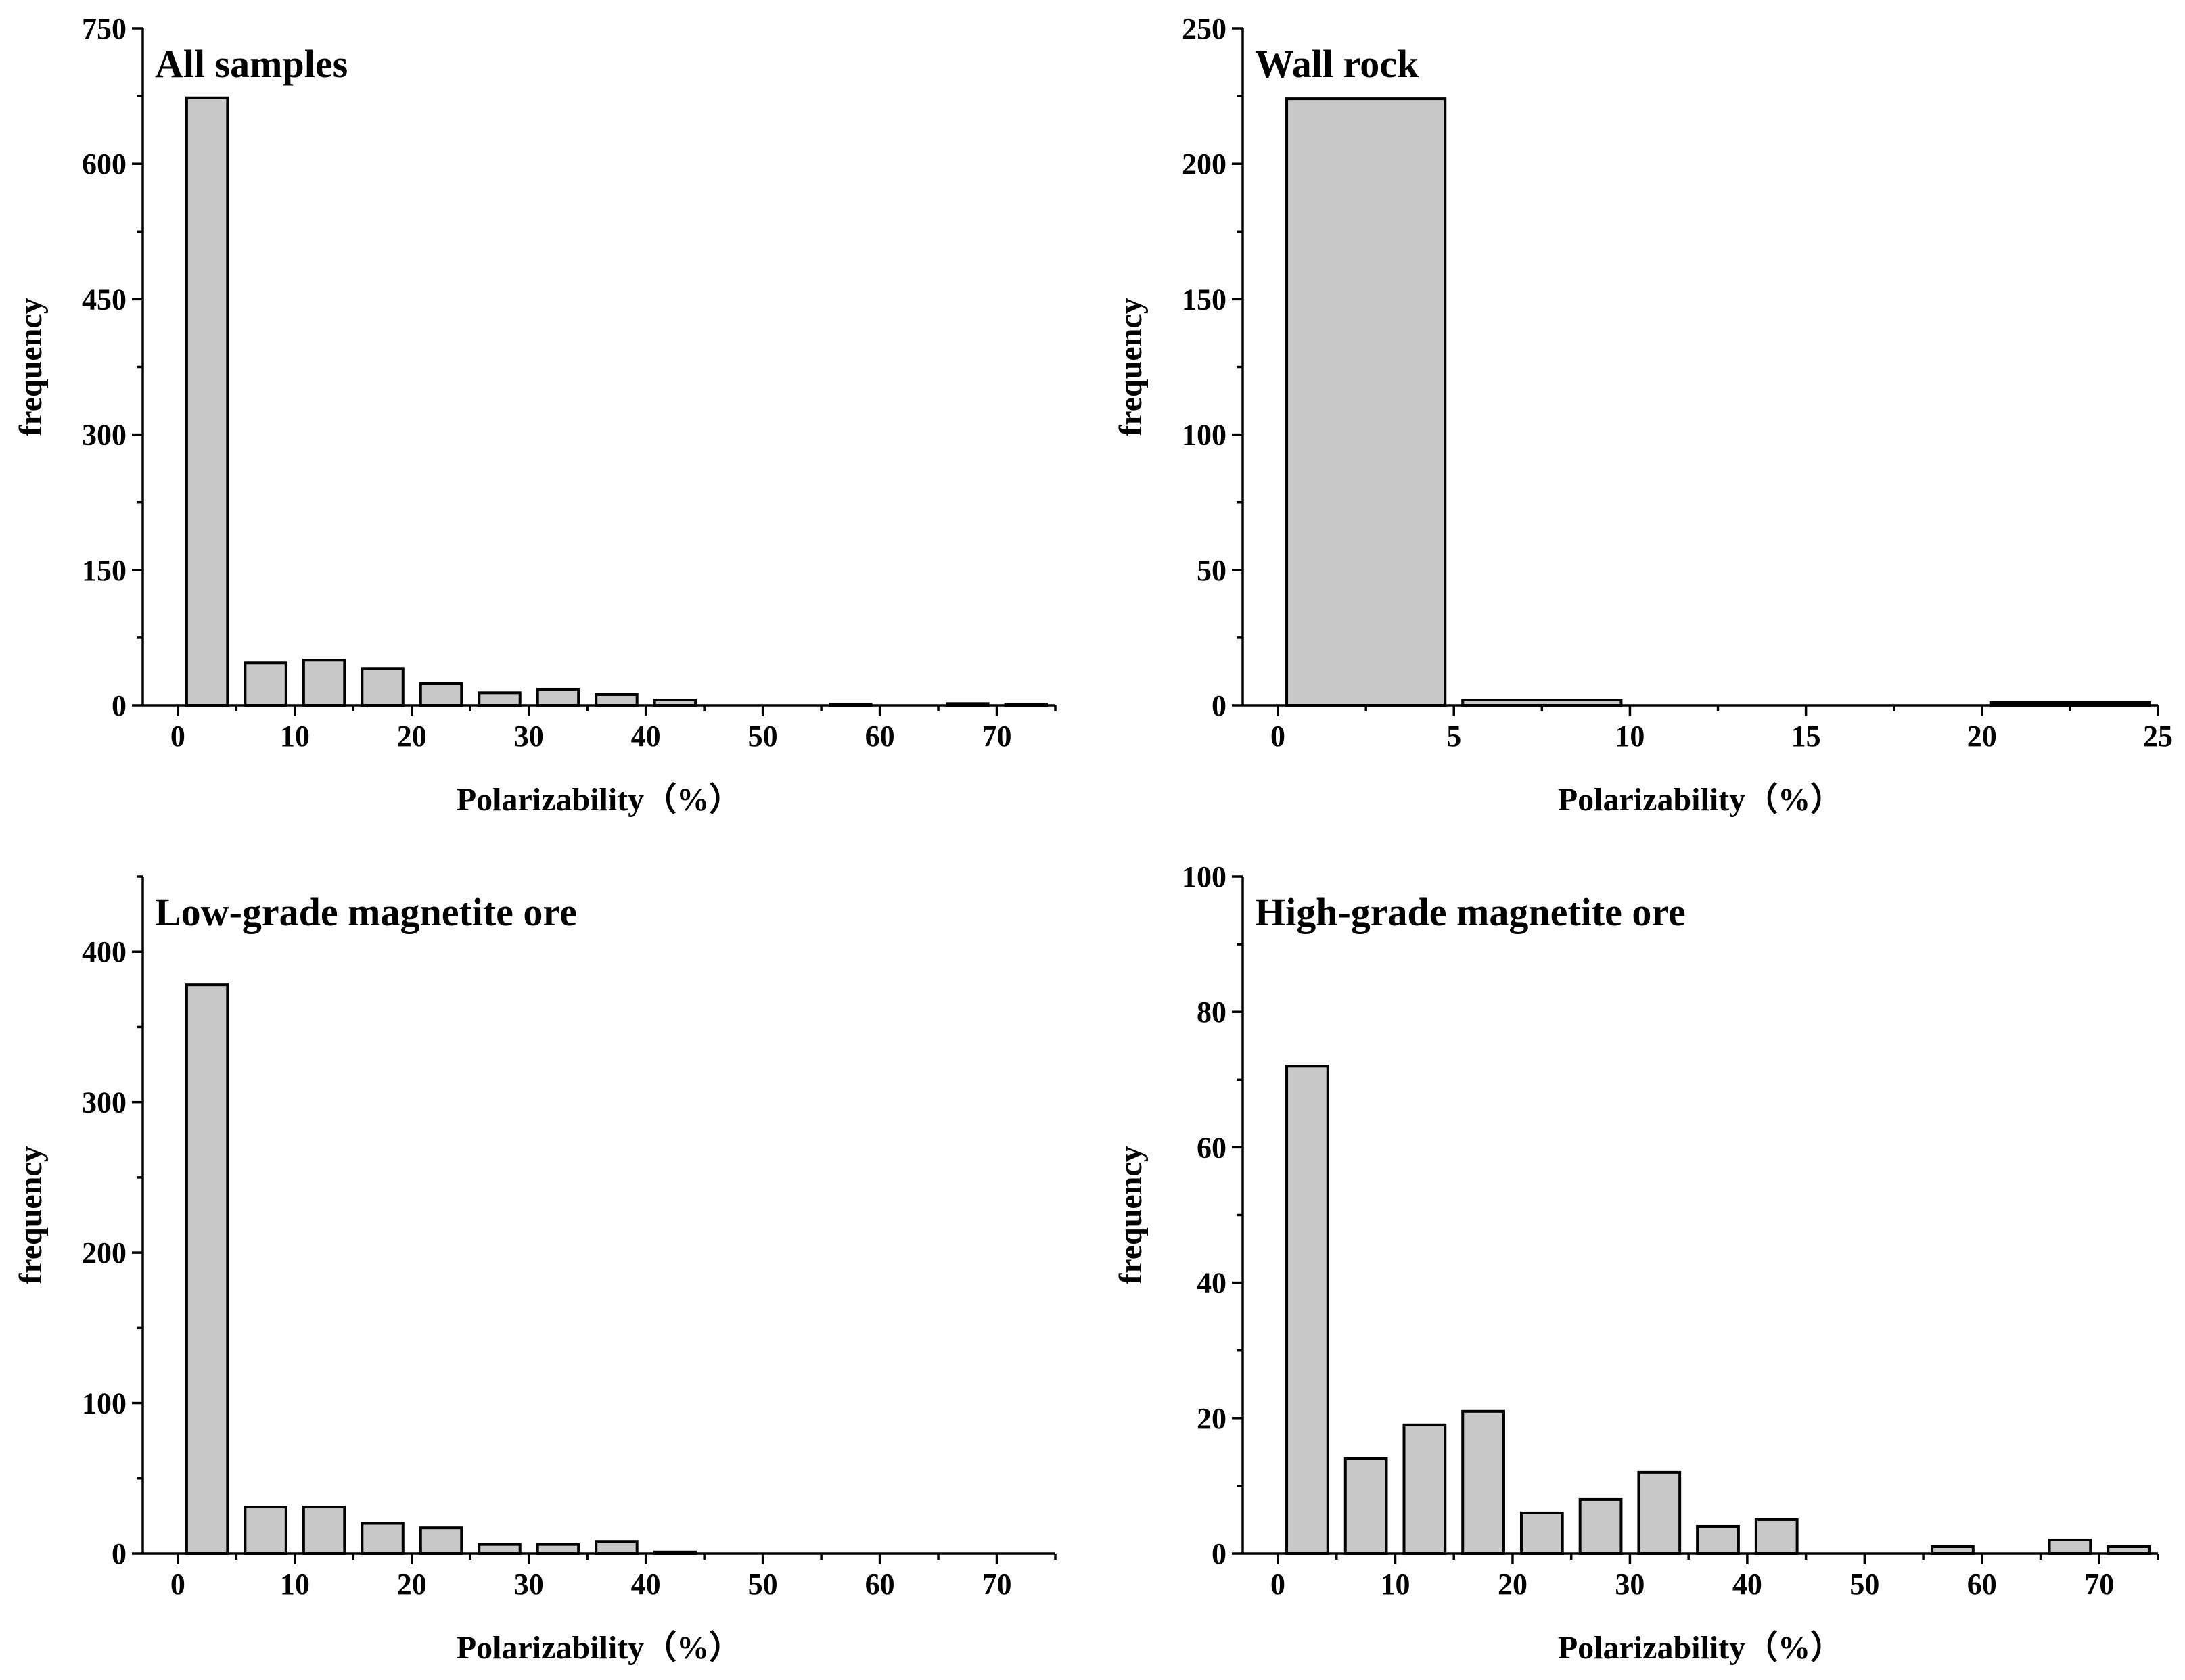 This screenshot has width=2185, height=1680. Describe the element at coordinates (104, 299) in the screenshot. I see `y-tick-label: 450` at that location.